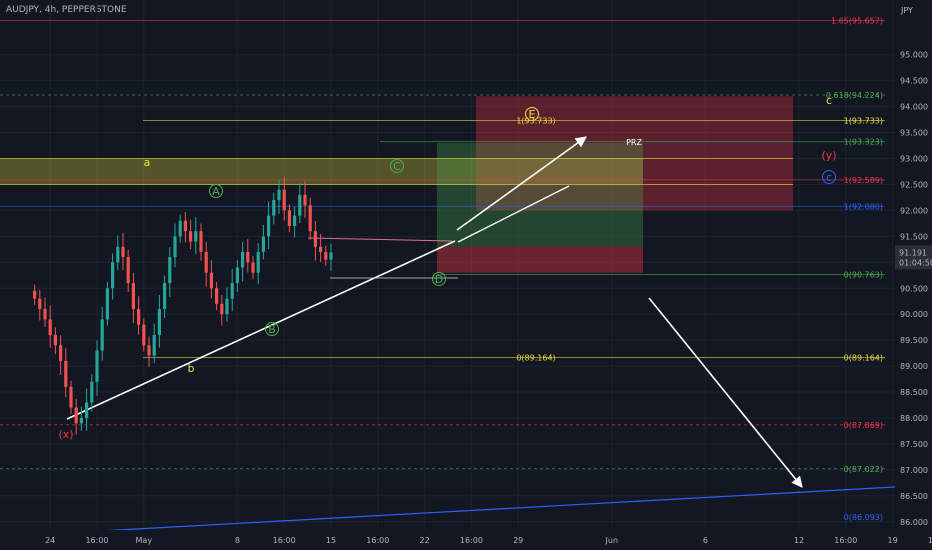 The width and height of the screenshot is (932, 550). I want to click on fib-level-label: 1(92.080), so click(863, 206).